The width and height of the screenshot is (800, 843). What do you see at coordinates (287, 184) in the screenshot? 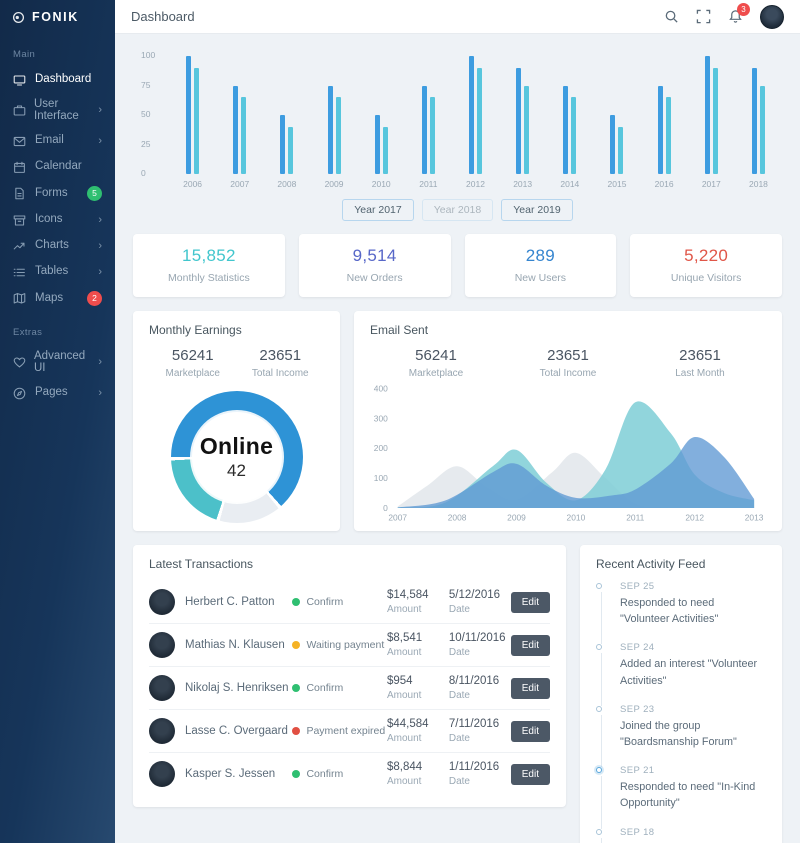
I see `x-axis-label: 2008` at bounding box center [287, 184].